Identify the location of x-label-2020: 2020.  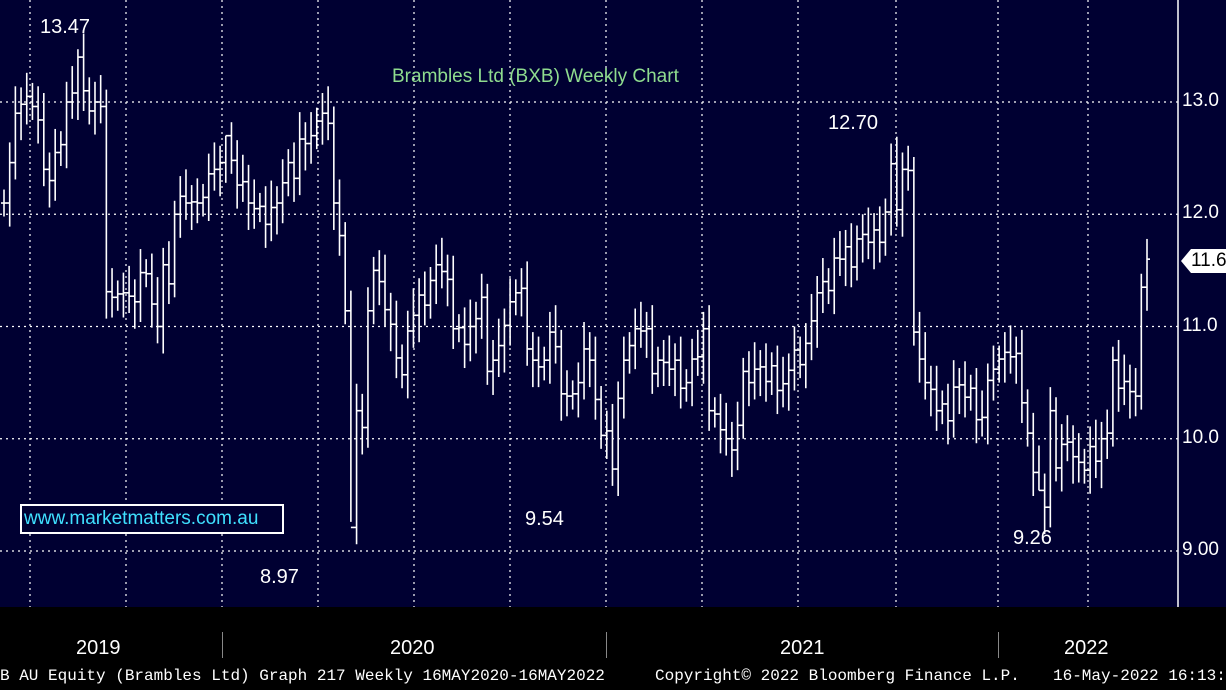
(412, 648).